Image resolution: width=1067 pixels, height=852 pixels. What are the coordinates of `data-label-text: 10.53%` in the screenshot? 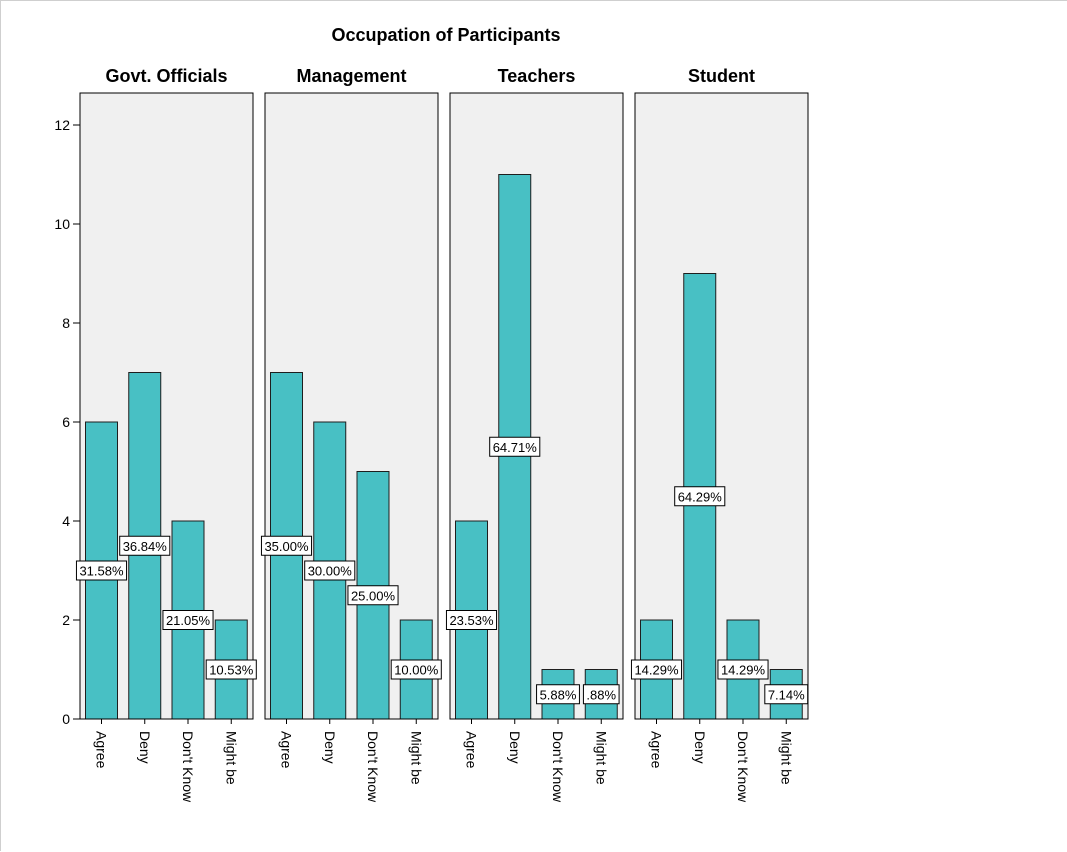 It's located at (231, 670).